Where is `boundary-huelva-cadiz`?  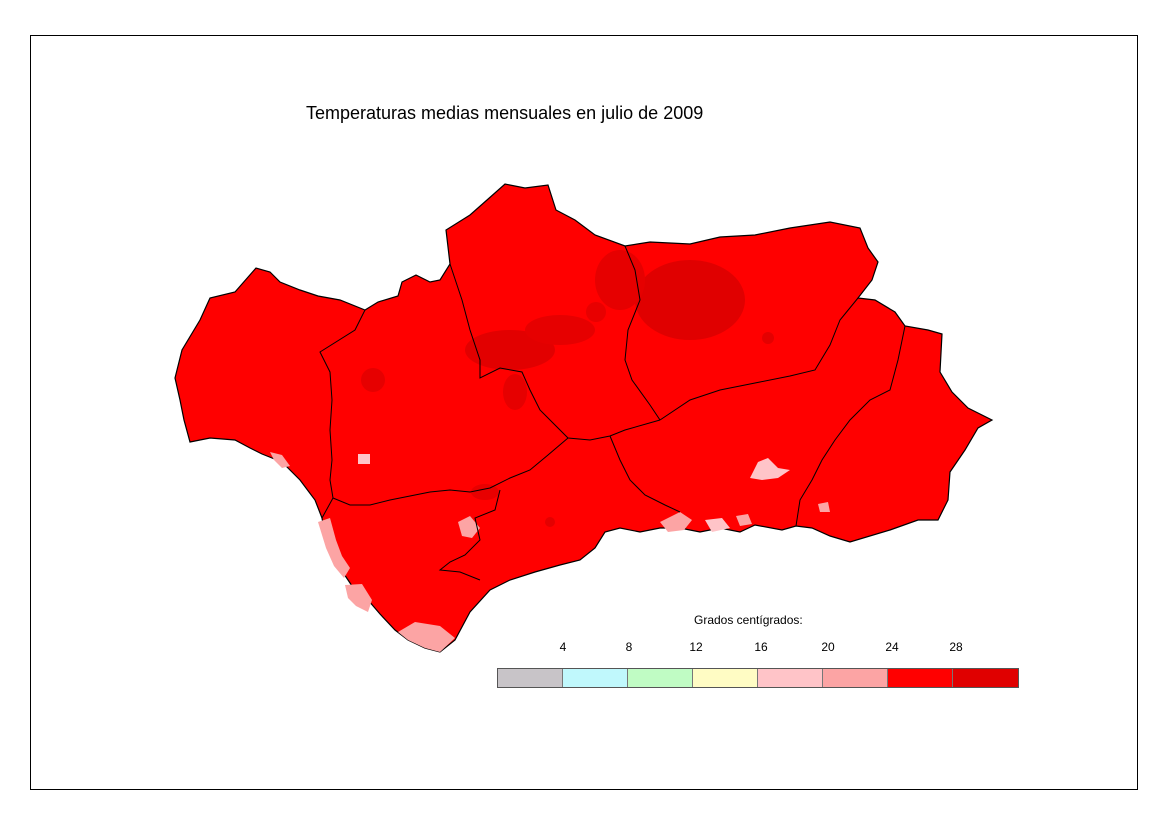
boundary-huelva-cadiz is located at coordinates (327, 508).